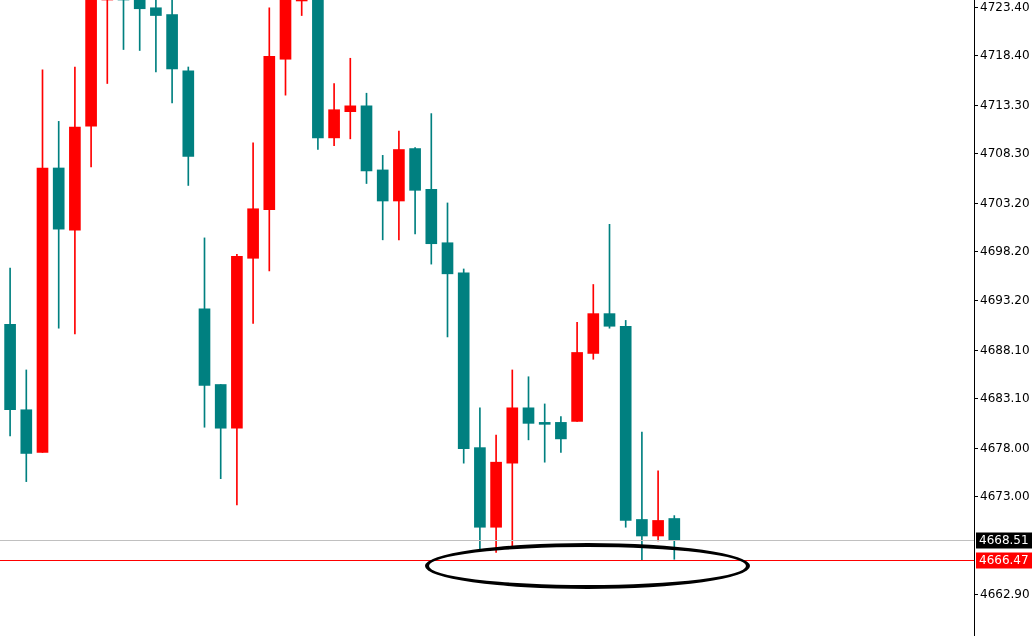 This screenshot has height=636, width=1035. What do you see at coordinates (1004, 559) in the screenshot?
I see `ref-line-label: 4666.47` at bounding box center [1004, 559].